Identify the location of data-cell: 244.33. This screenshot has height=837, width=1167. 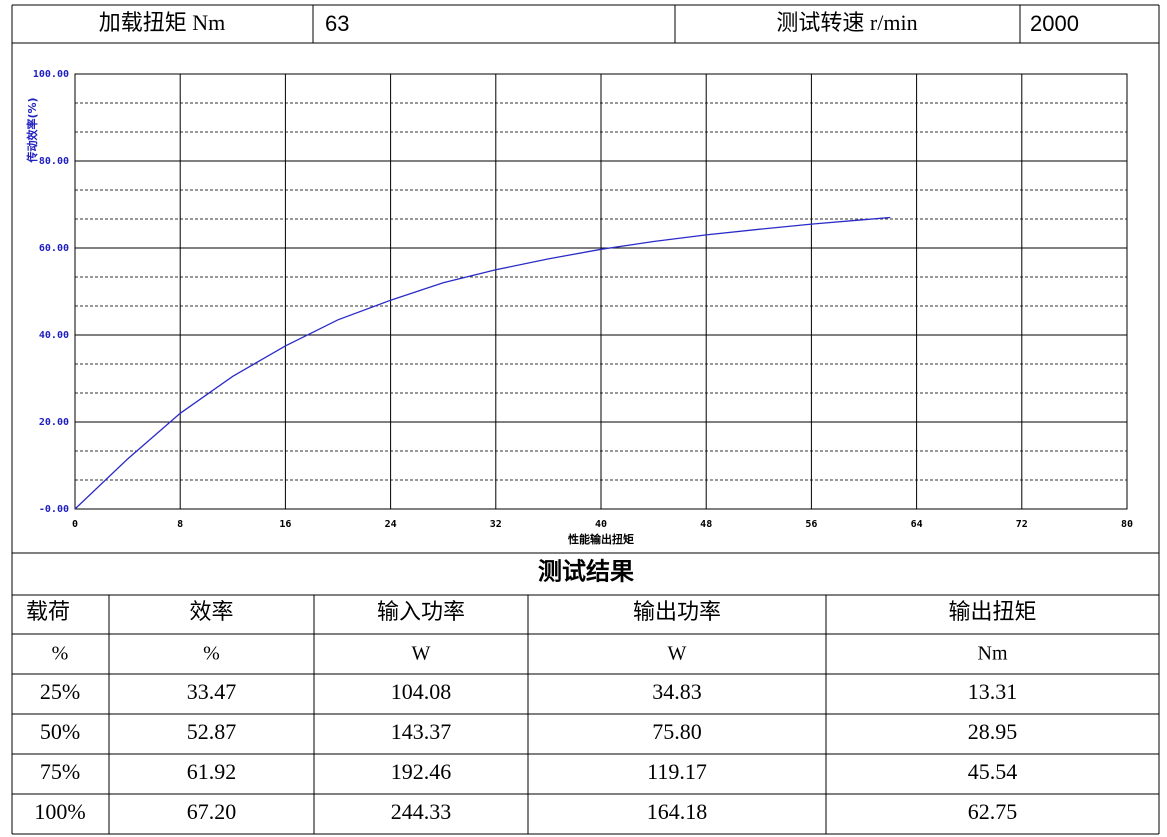
(421, 811).